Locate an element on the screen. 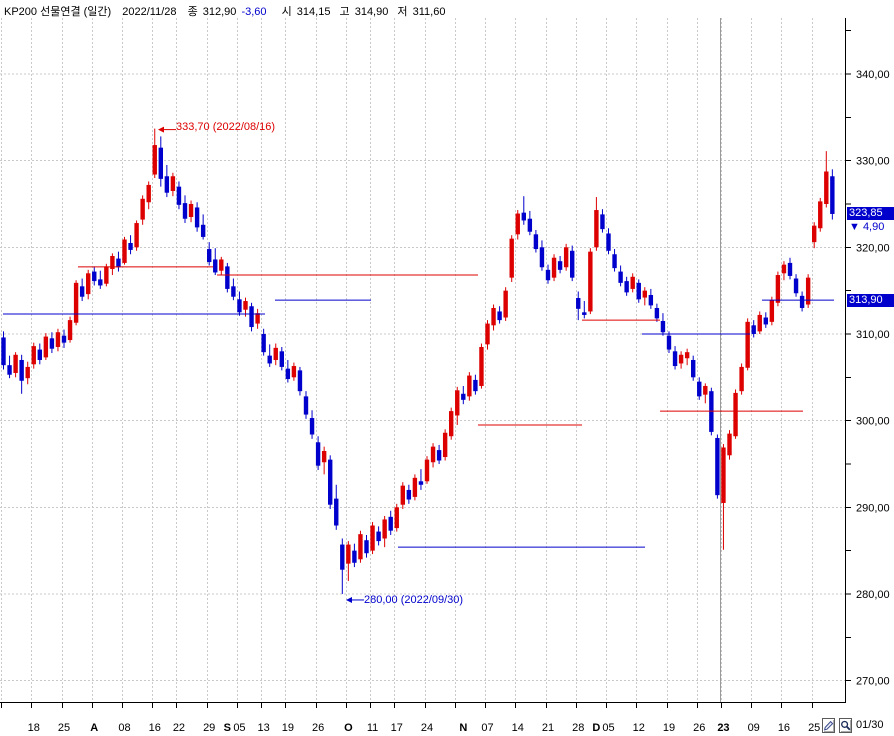 Image resolution: width=894 pixels, height=736 pixels. y-axis-label: 320,00 is located at coordinates (873, 248).